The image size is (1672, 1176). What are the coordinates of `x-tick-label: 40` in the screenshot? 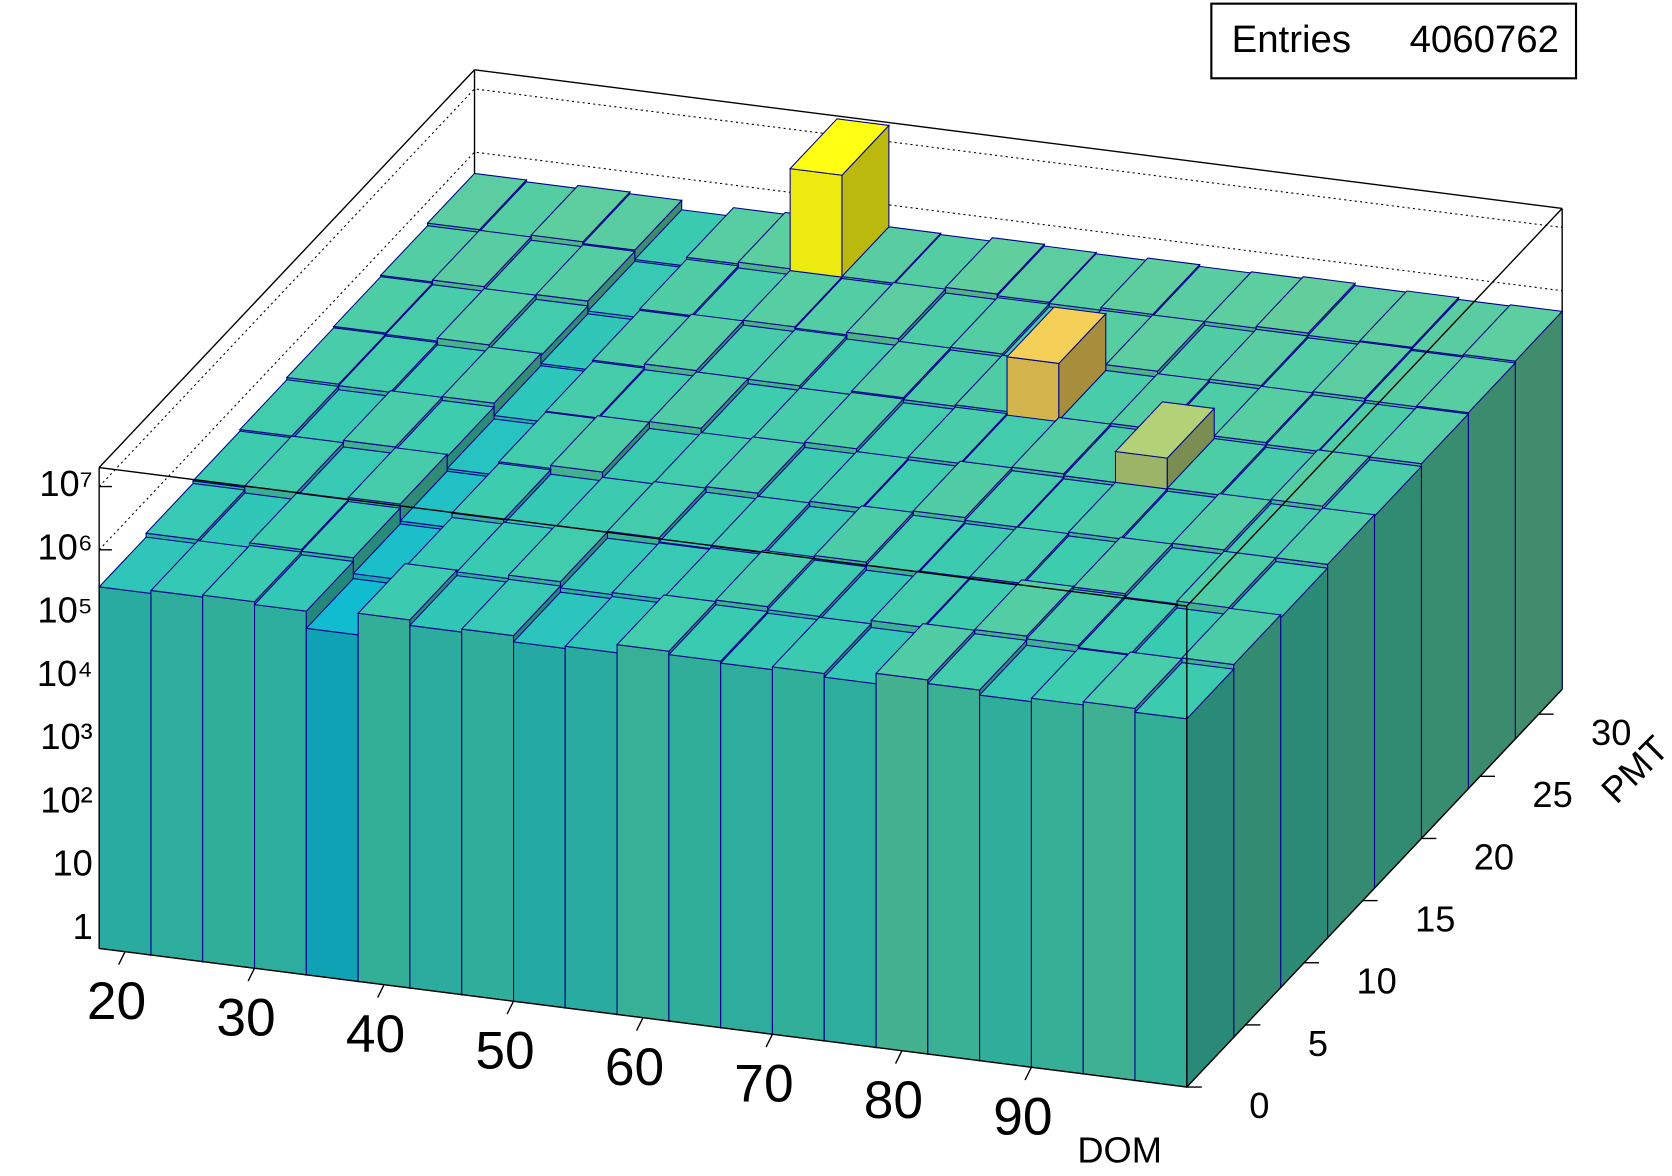 It's located at (375, 1034).